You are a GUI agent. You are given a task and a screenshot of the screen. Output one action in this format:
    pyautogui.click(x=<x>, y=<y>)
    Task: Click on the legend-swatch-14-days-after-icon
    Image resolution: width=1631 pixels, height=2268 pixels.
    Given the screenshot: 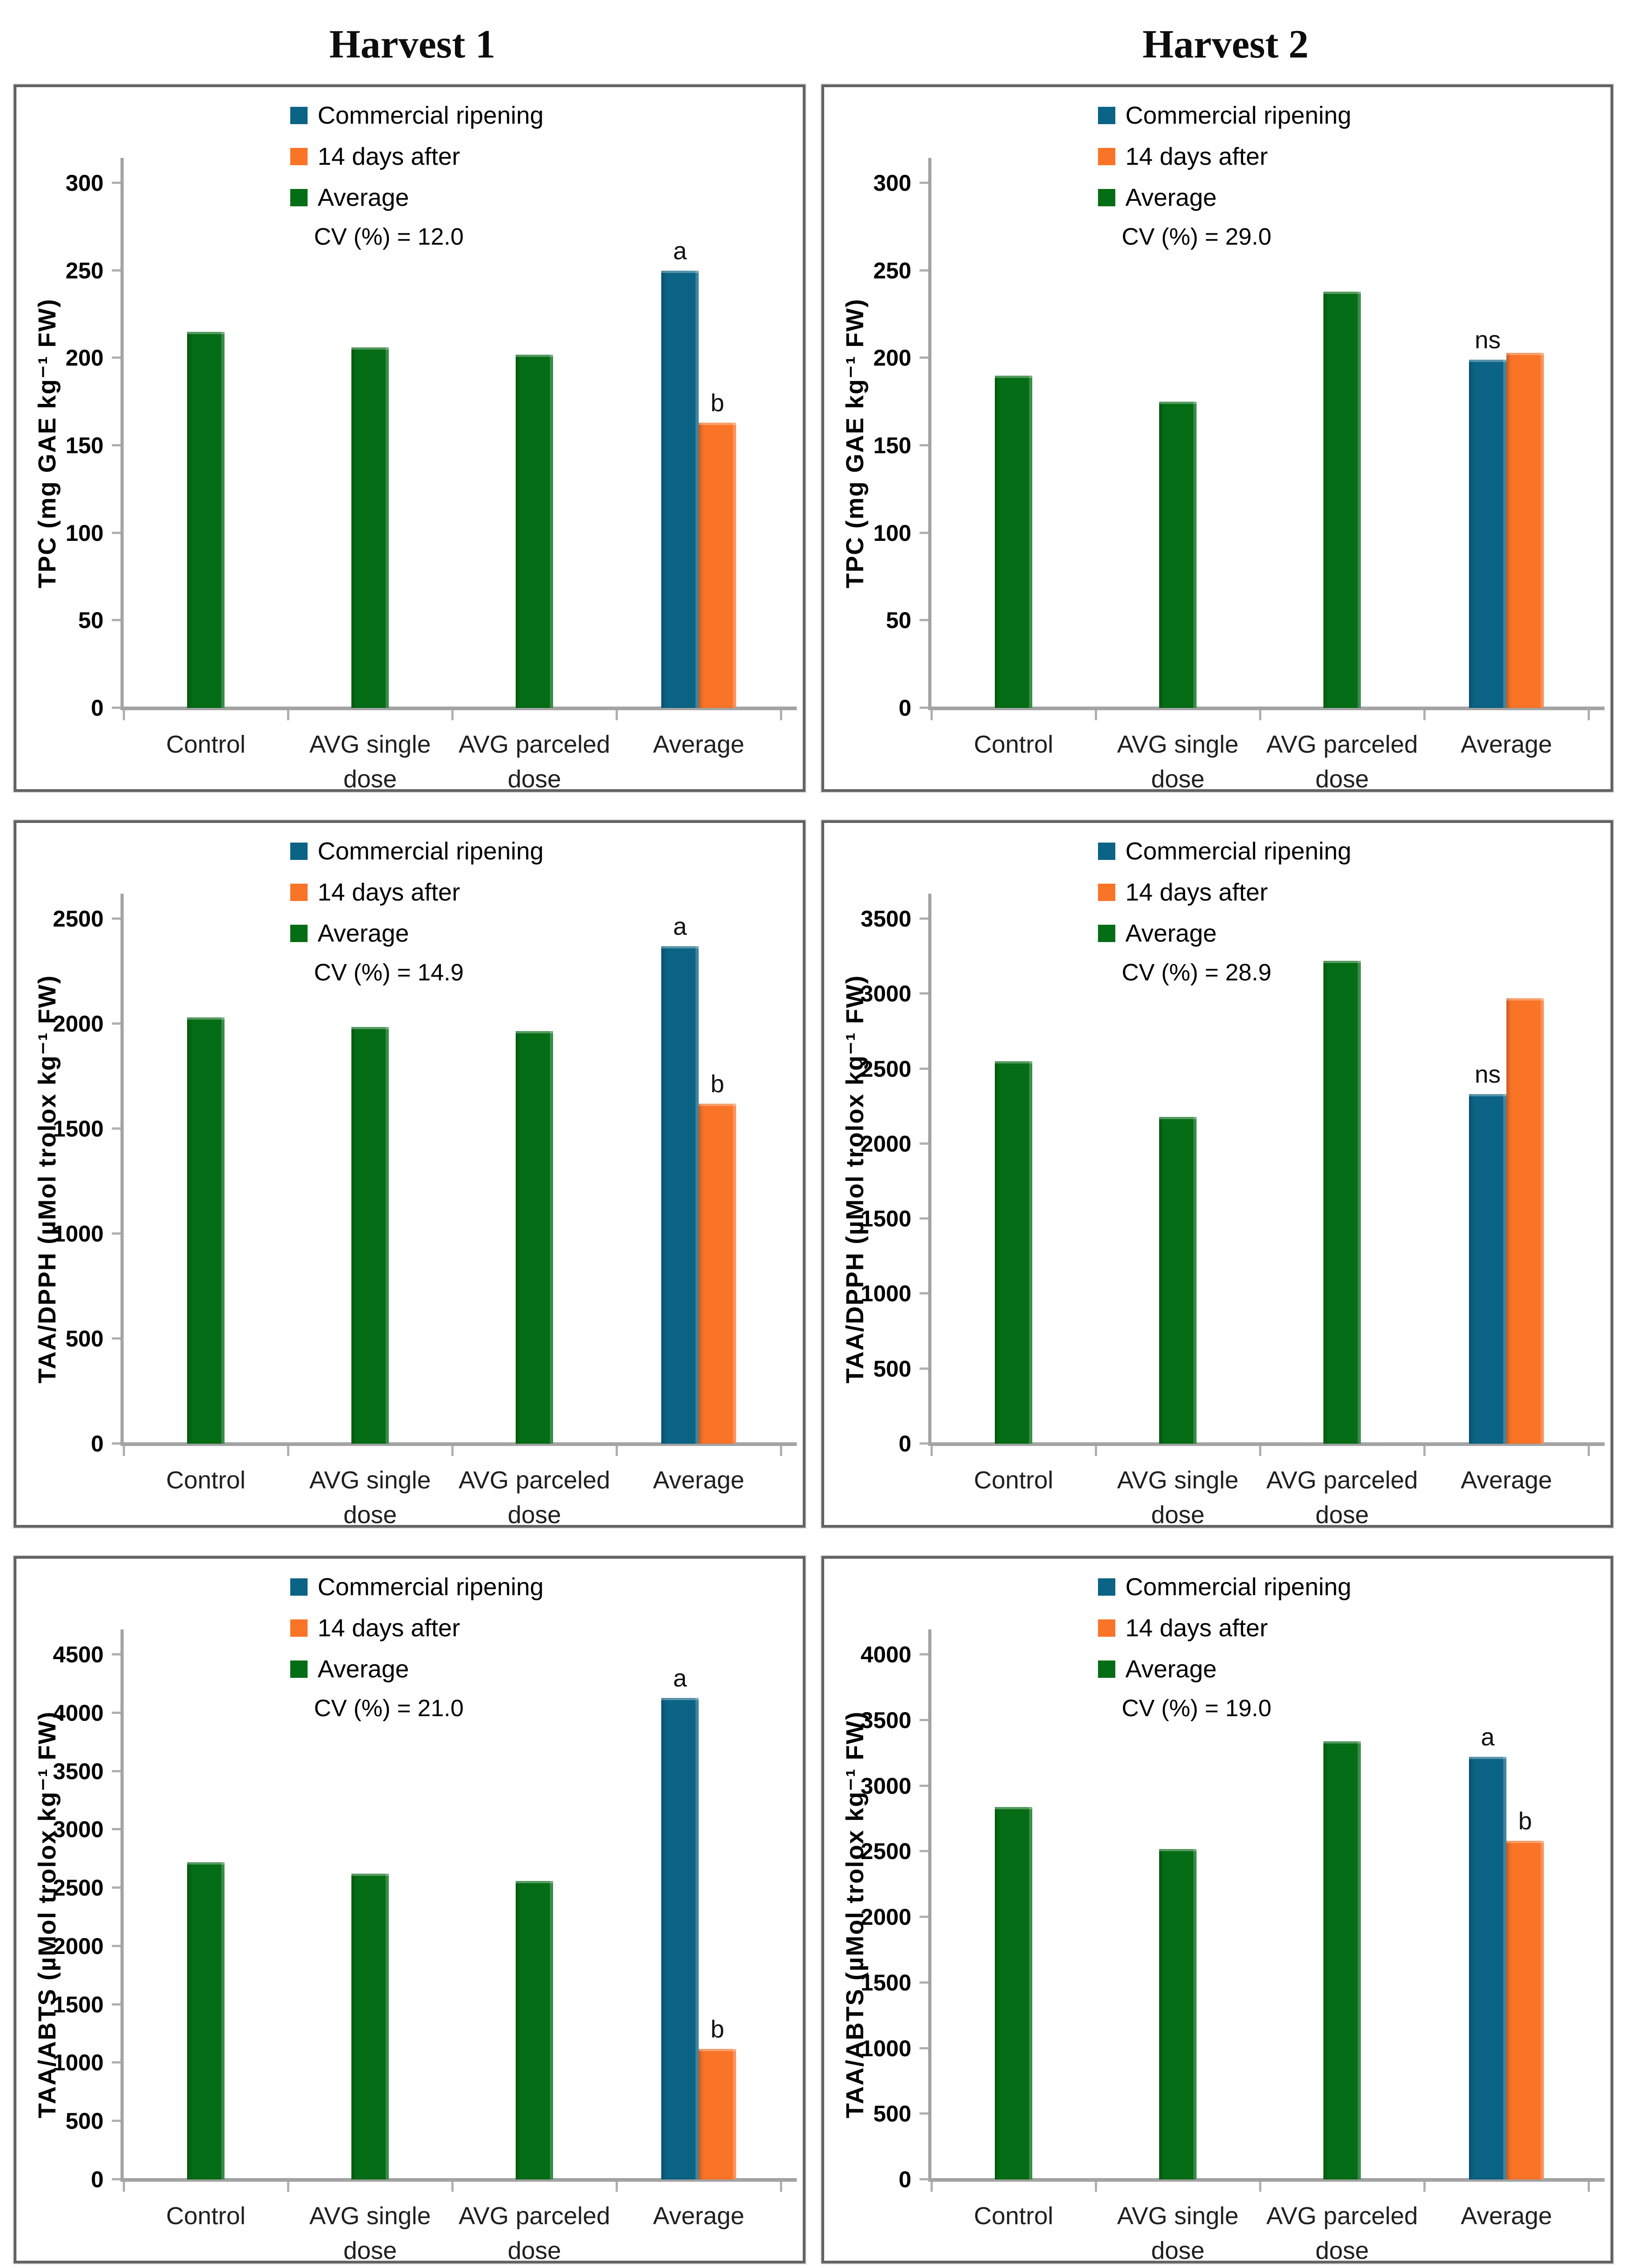 What is the action you would take?
    pyautogui.click(x=299, y=156)
    